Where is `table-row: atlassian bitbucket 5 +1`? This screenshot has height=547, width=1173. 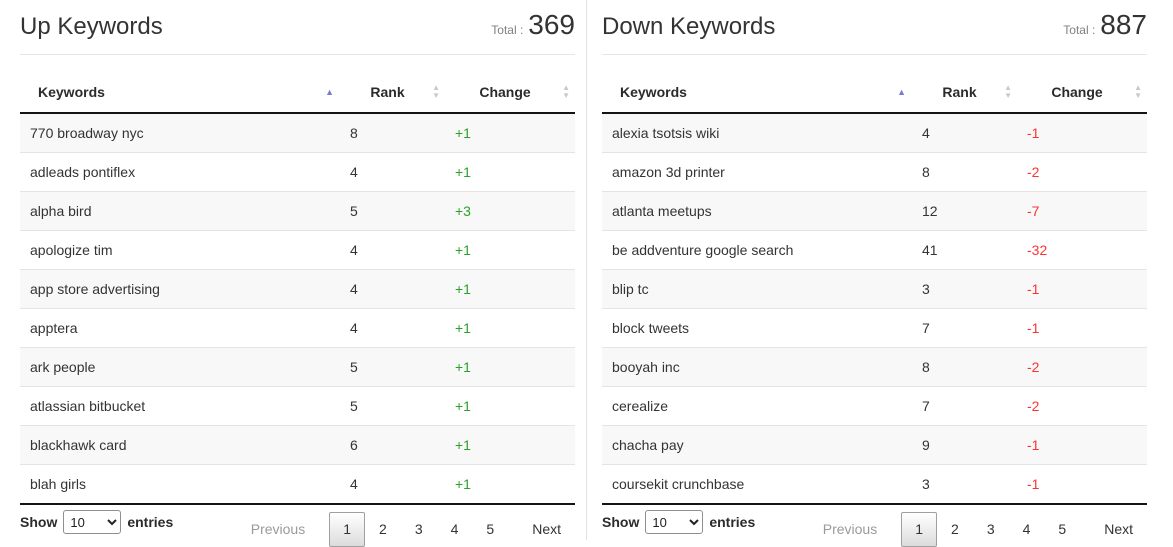 table-row: atlassian bitbucket 5 +1 is located at coordinates (297, 406).